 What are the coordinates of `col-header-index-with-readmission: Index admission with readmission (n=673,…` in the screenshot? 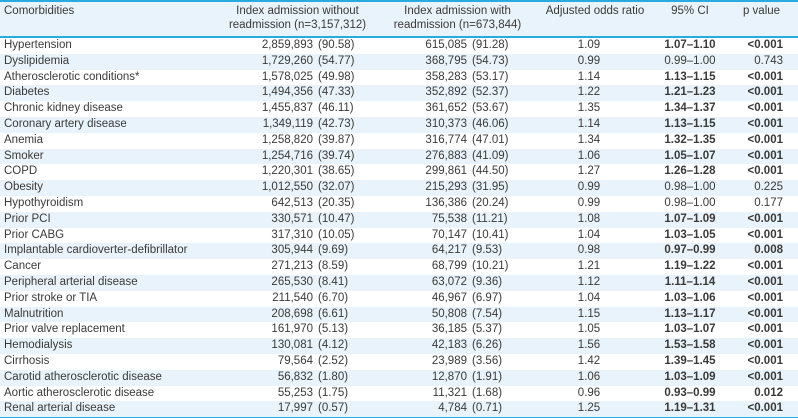 It's located at (457, 19).